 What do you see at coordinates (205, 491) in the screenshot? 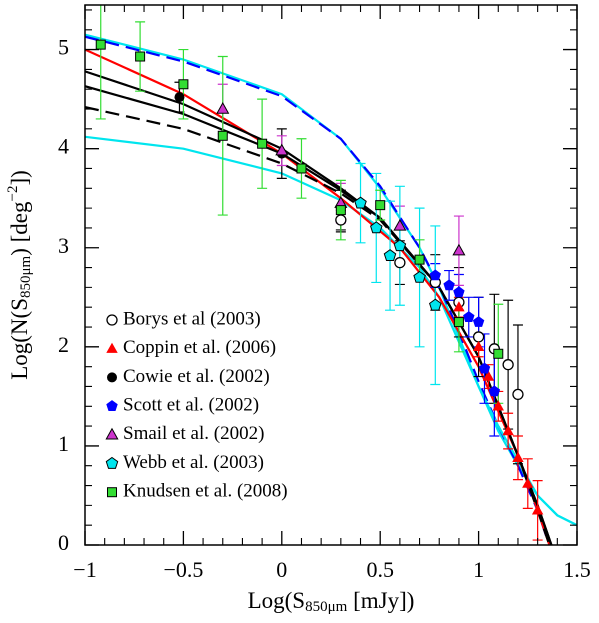
I see `legend-label: Knudsen et al. (2008)` at bounding box center [205, 491].